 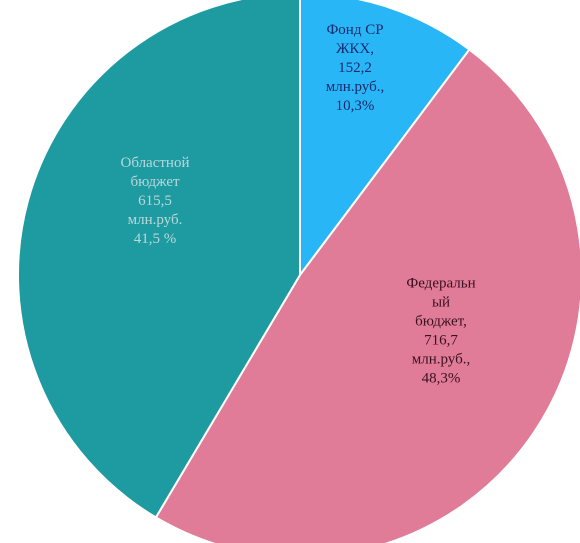 I want to click on pie-label-line: Федеральн, so click(x=440, y=284).